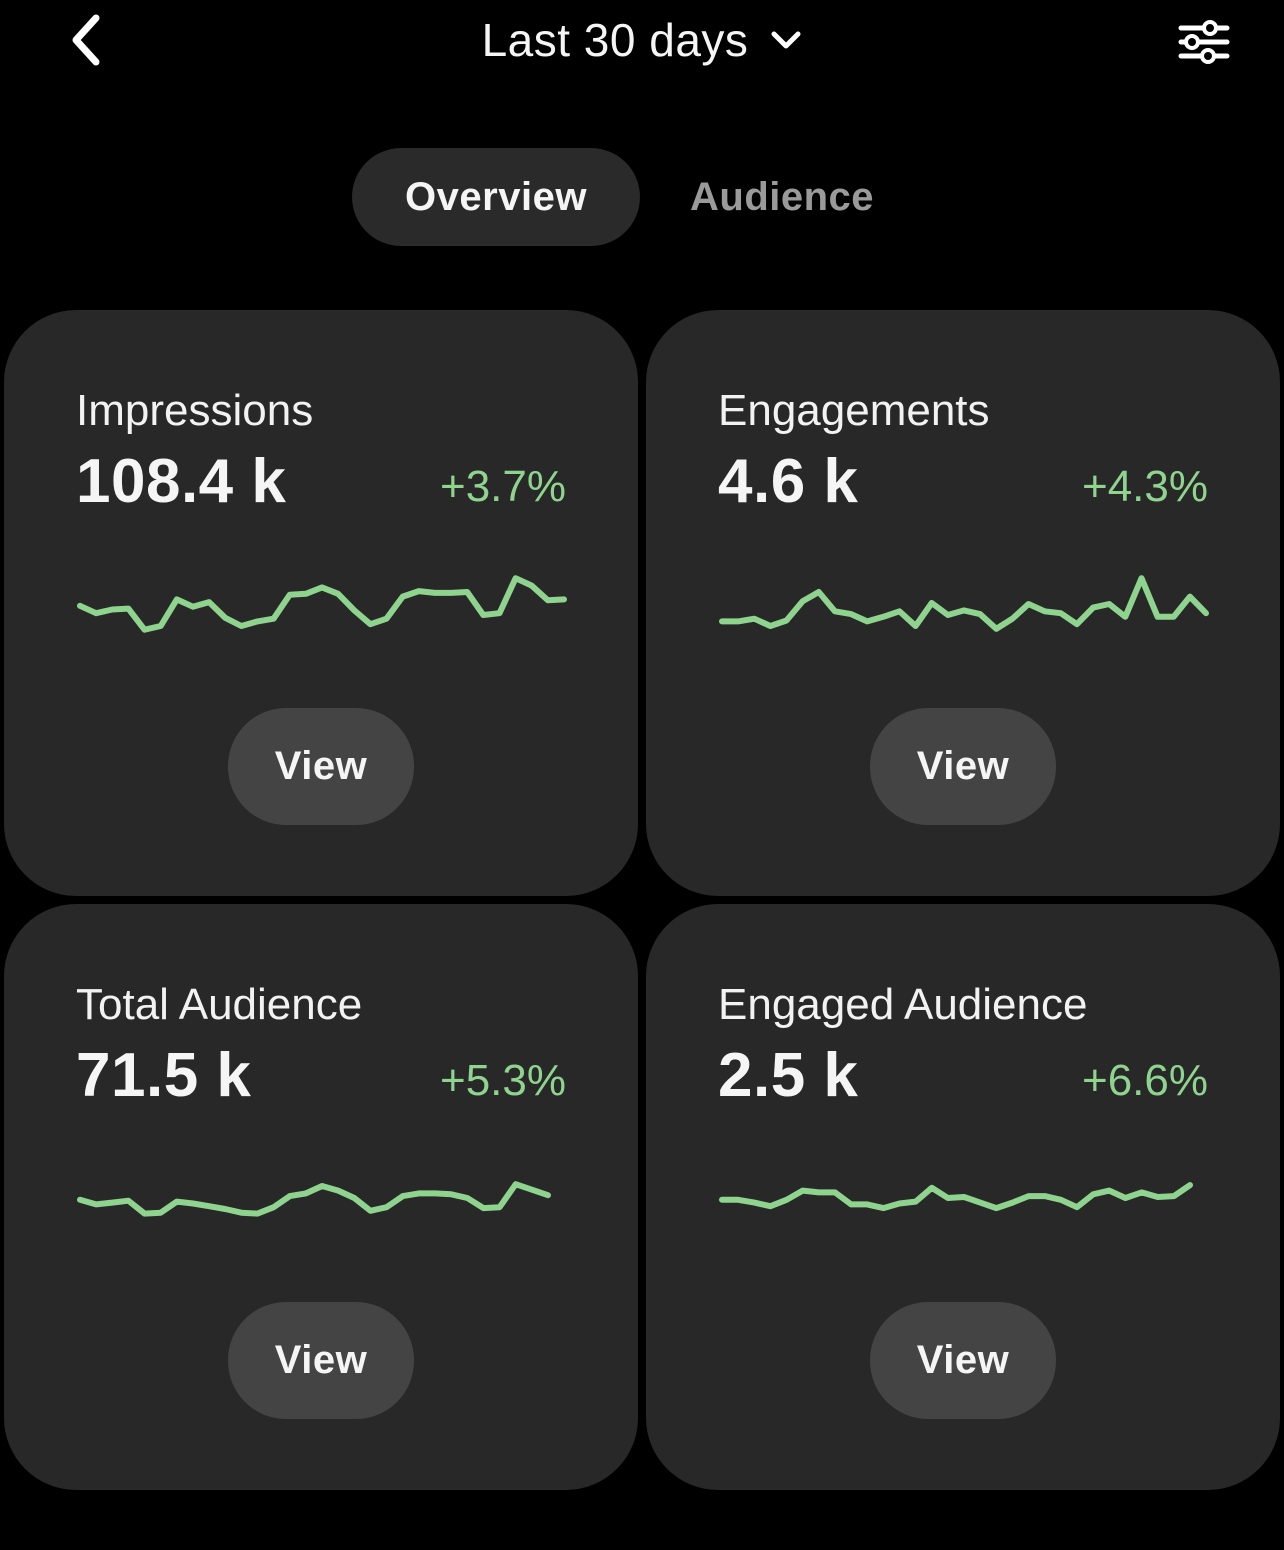 The width and height of the screenshot is (1284, 1550). I want to click on engagements-sparkline, so click(964, 603).